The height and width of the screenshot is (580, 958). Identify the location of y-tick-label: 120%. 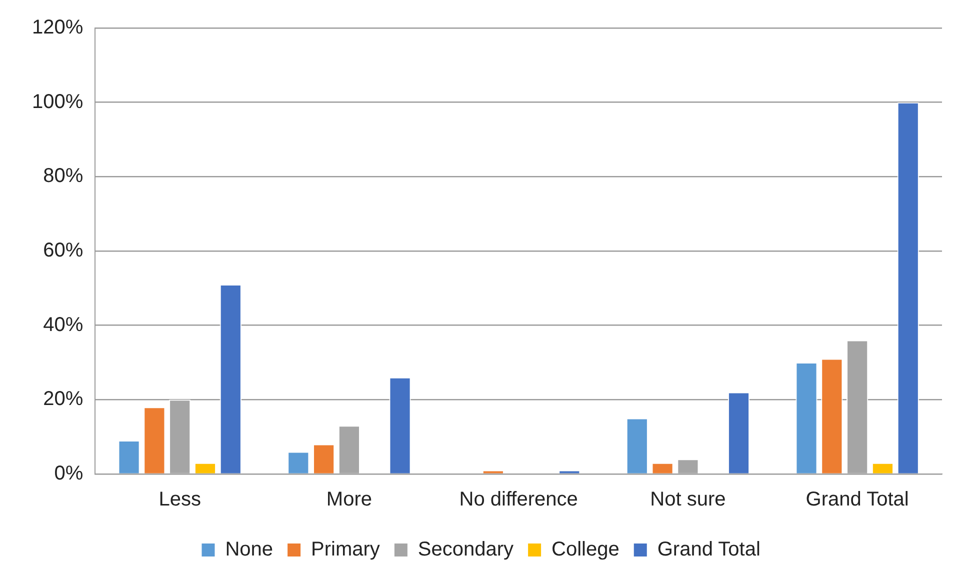
(58, 27).